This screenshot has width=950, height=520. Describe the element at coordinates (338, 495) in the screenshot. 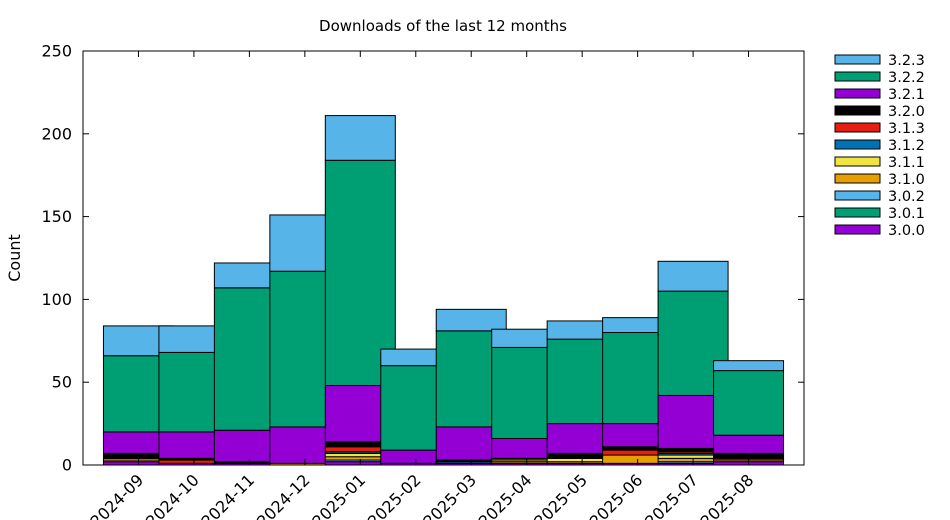

I see `x-tick-label: 2025-01` at that location.